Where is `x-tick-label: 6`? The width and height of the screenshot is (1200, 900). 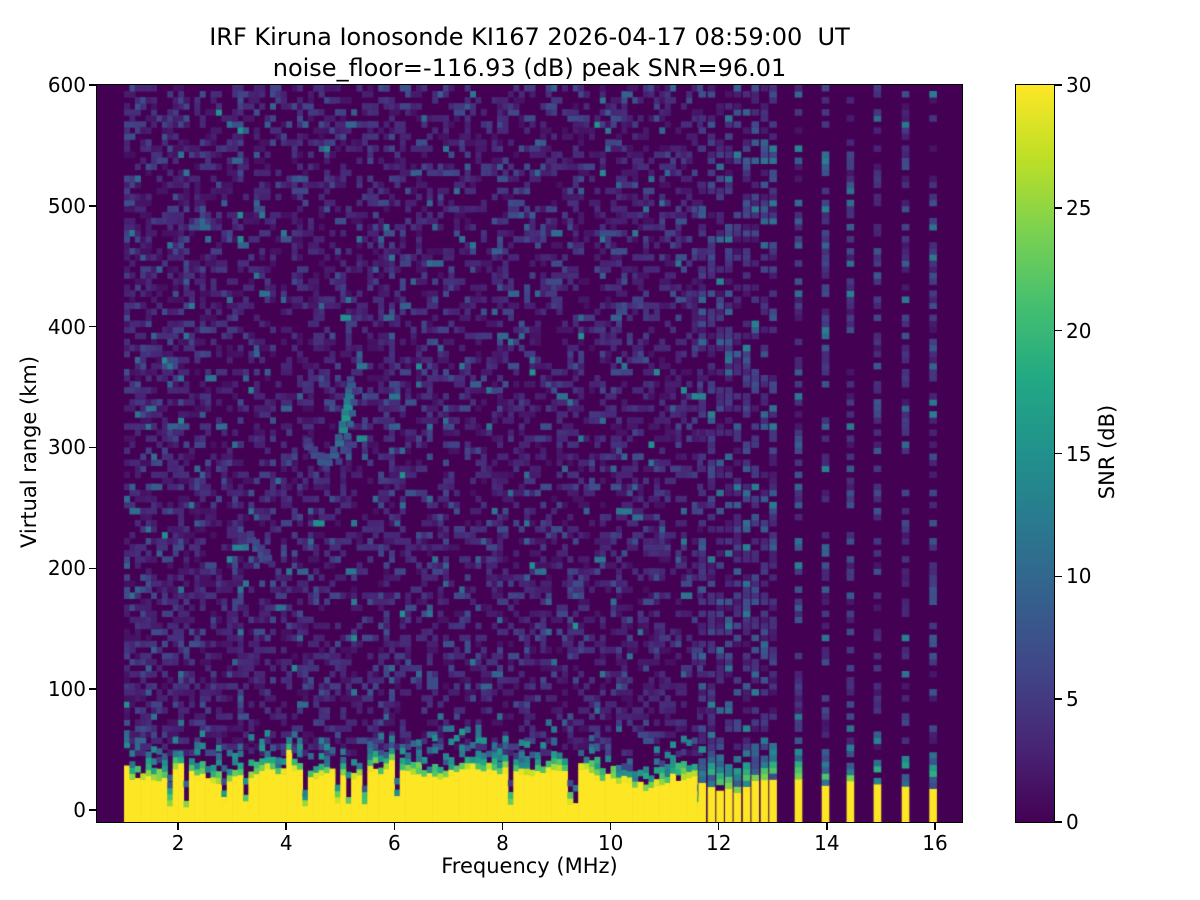
x-tick-label: 6 is located at coordinates (394, 843).